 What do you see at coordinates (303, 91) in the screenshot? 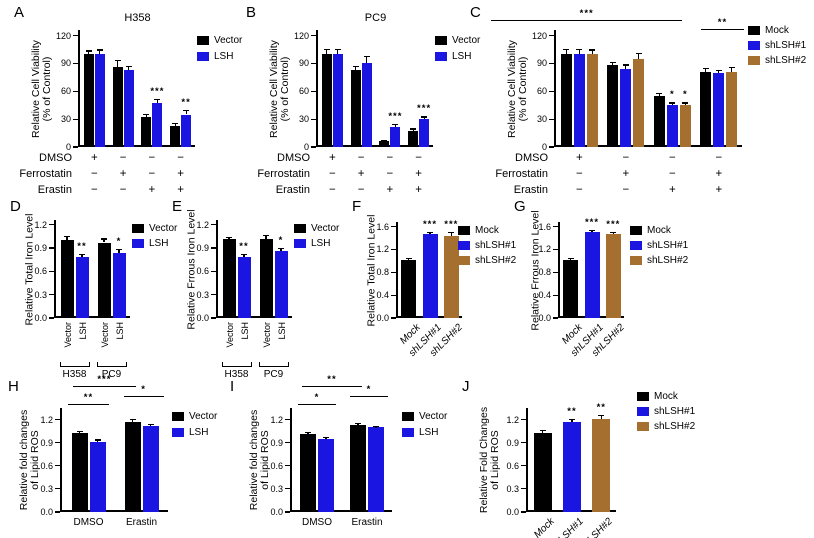
I see `y-tick-label: 60` at bounding box center [303, 91].